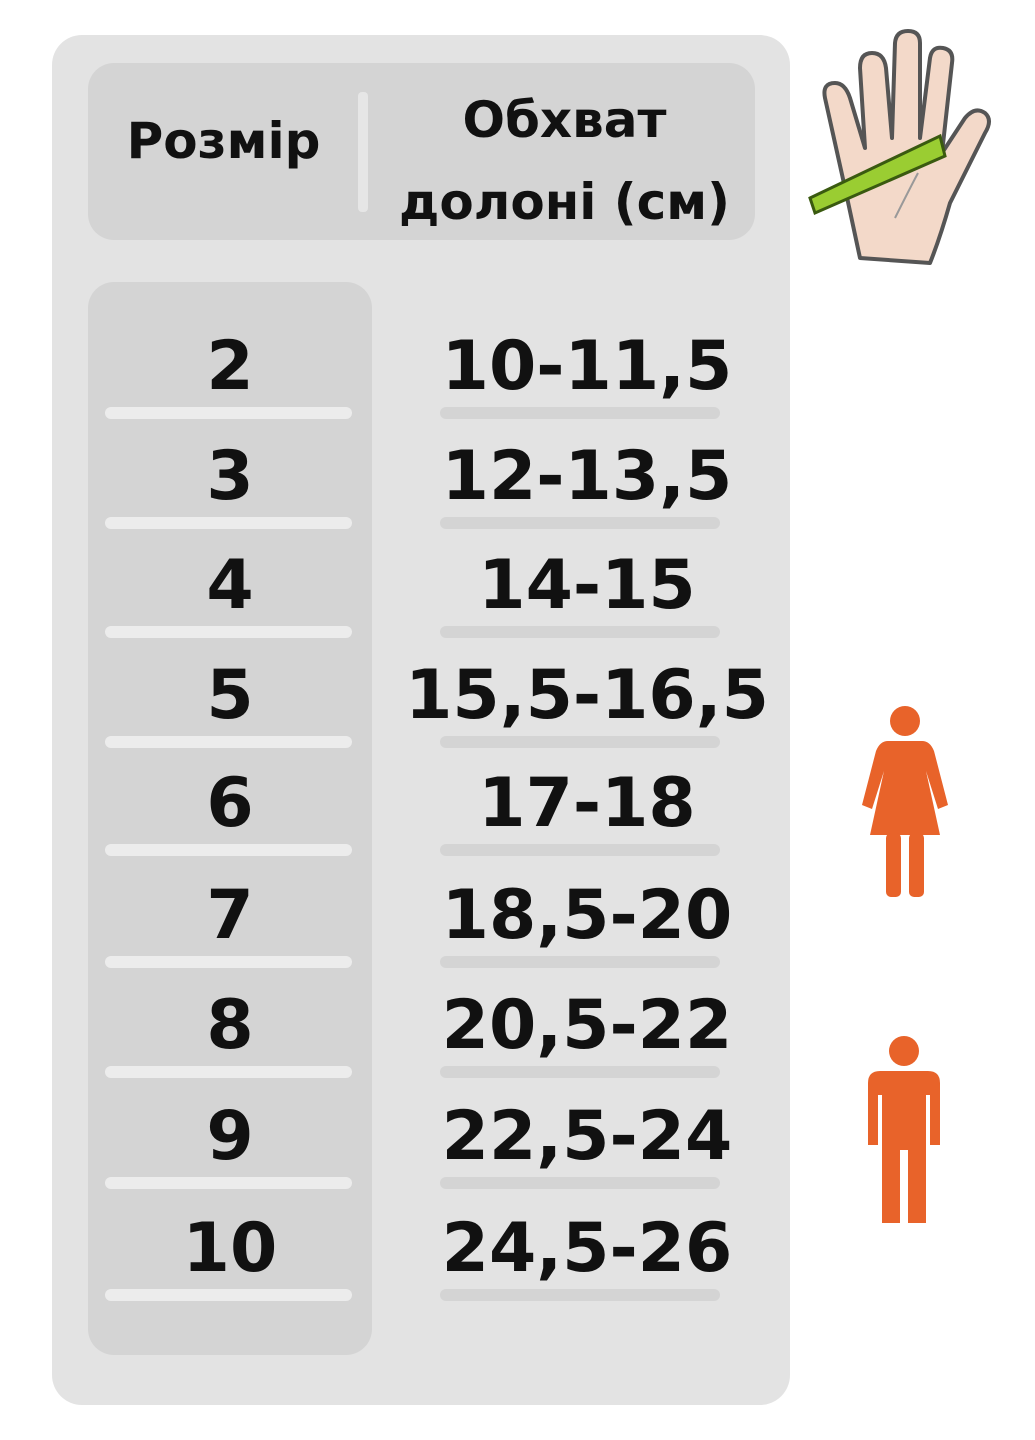 The width and height of the screenshot is (1035, 1440). Describe the element at coordinates (363, 152) in the screenshot. I see `header-divider` at that location.